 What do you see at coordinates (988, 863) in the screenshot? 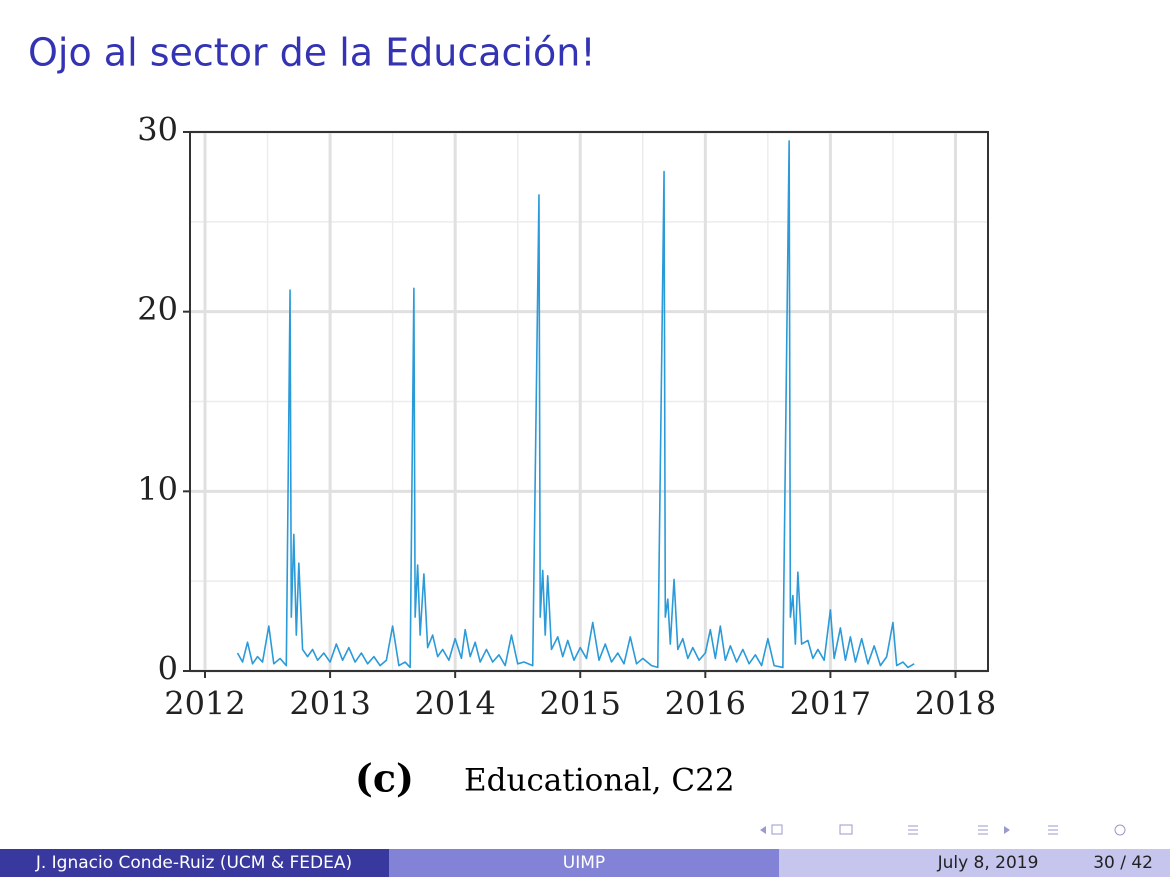
I see `footer-date: July 8, 2019` at bounding box center [988, 863].